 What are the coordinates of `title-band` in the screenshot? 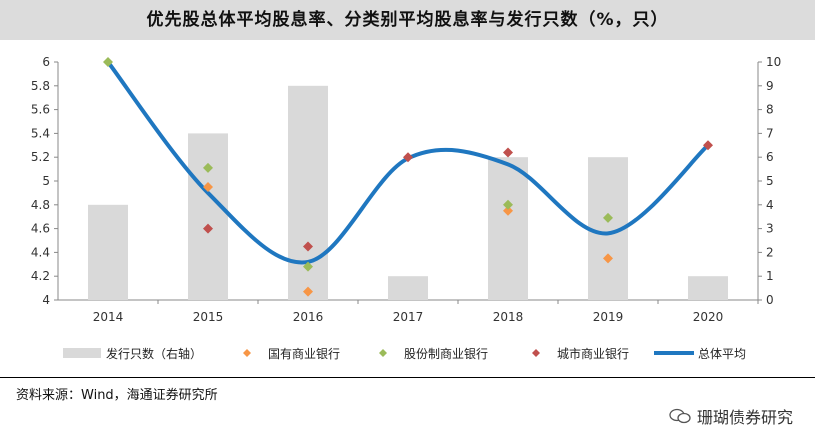 It's located at (407, 20).